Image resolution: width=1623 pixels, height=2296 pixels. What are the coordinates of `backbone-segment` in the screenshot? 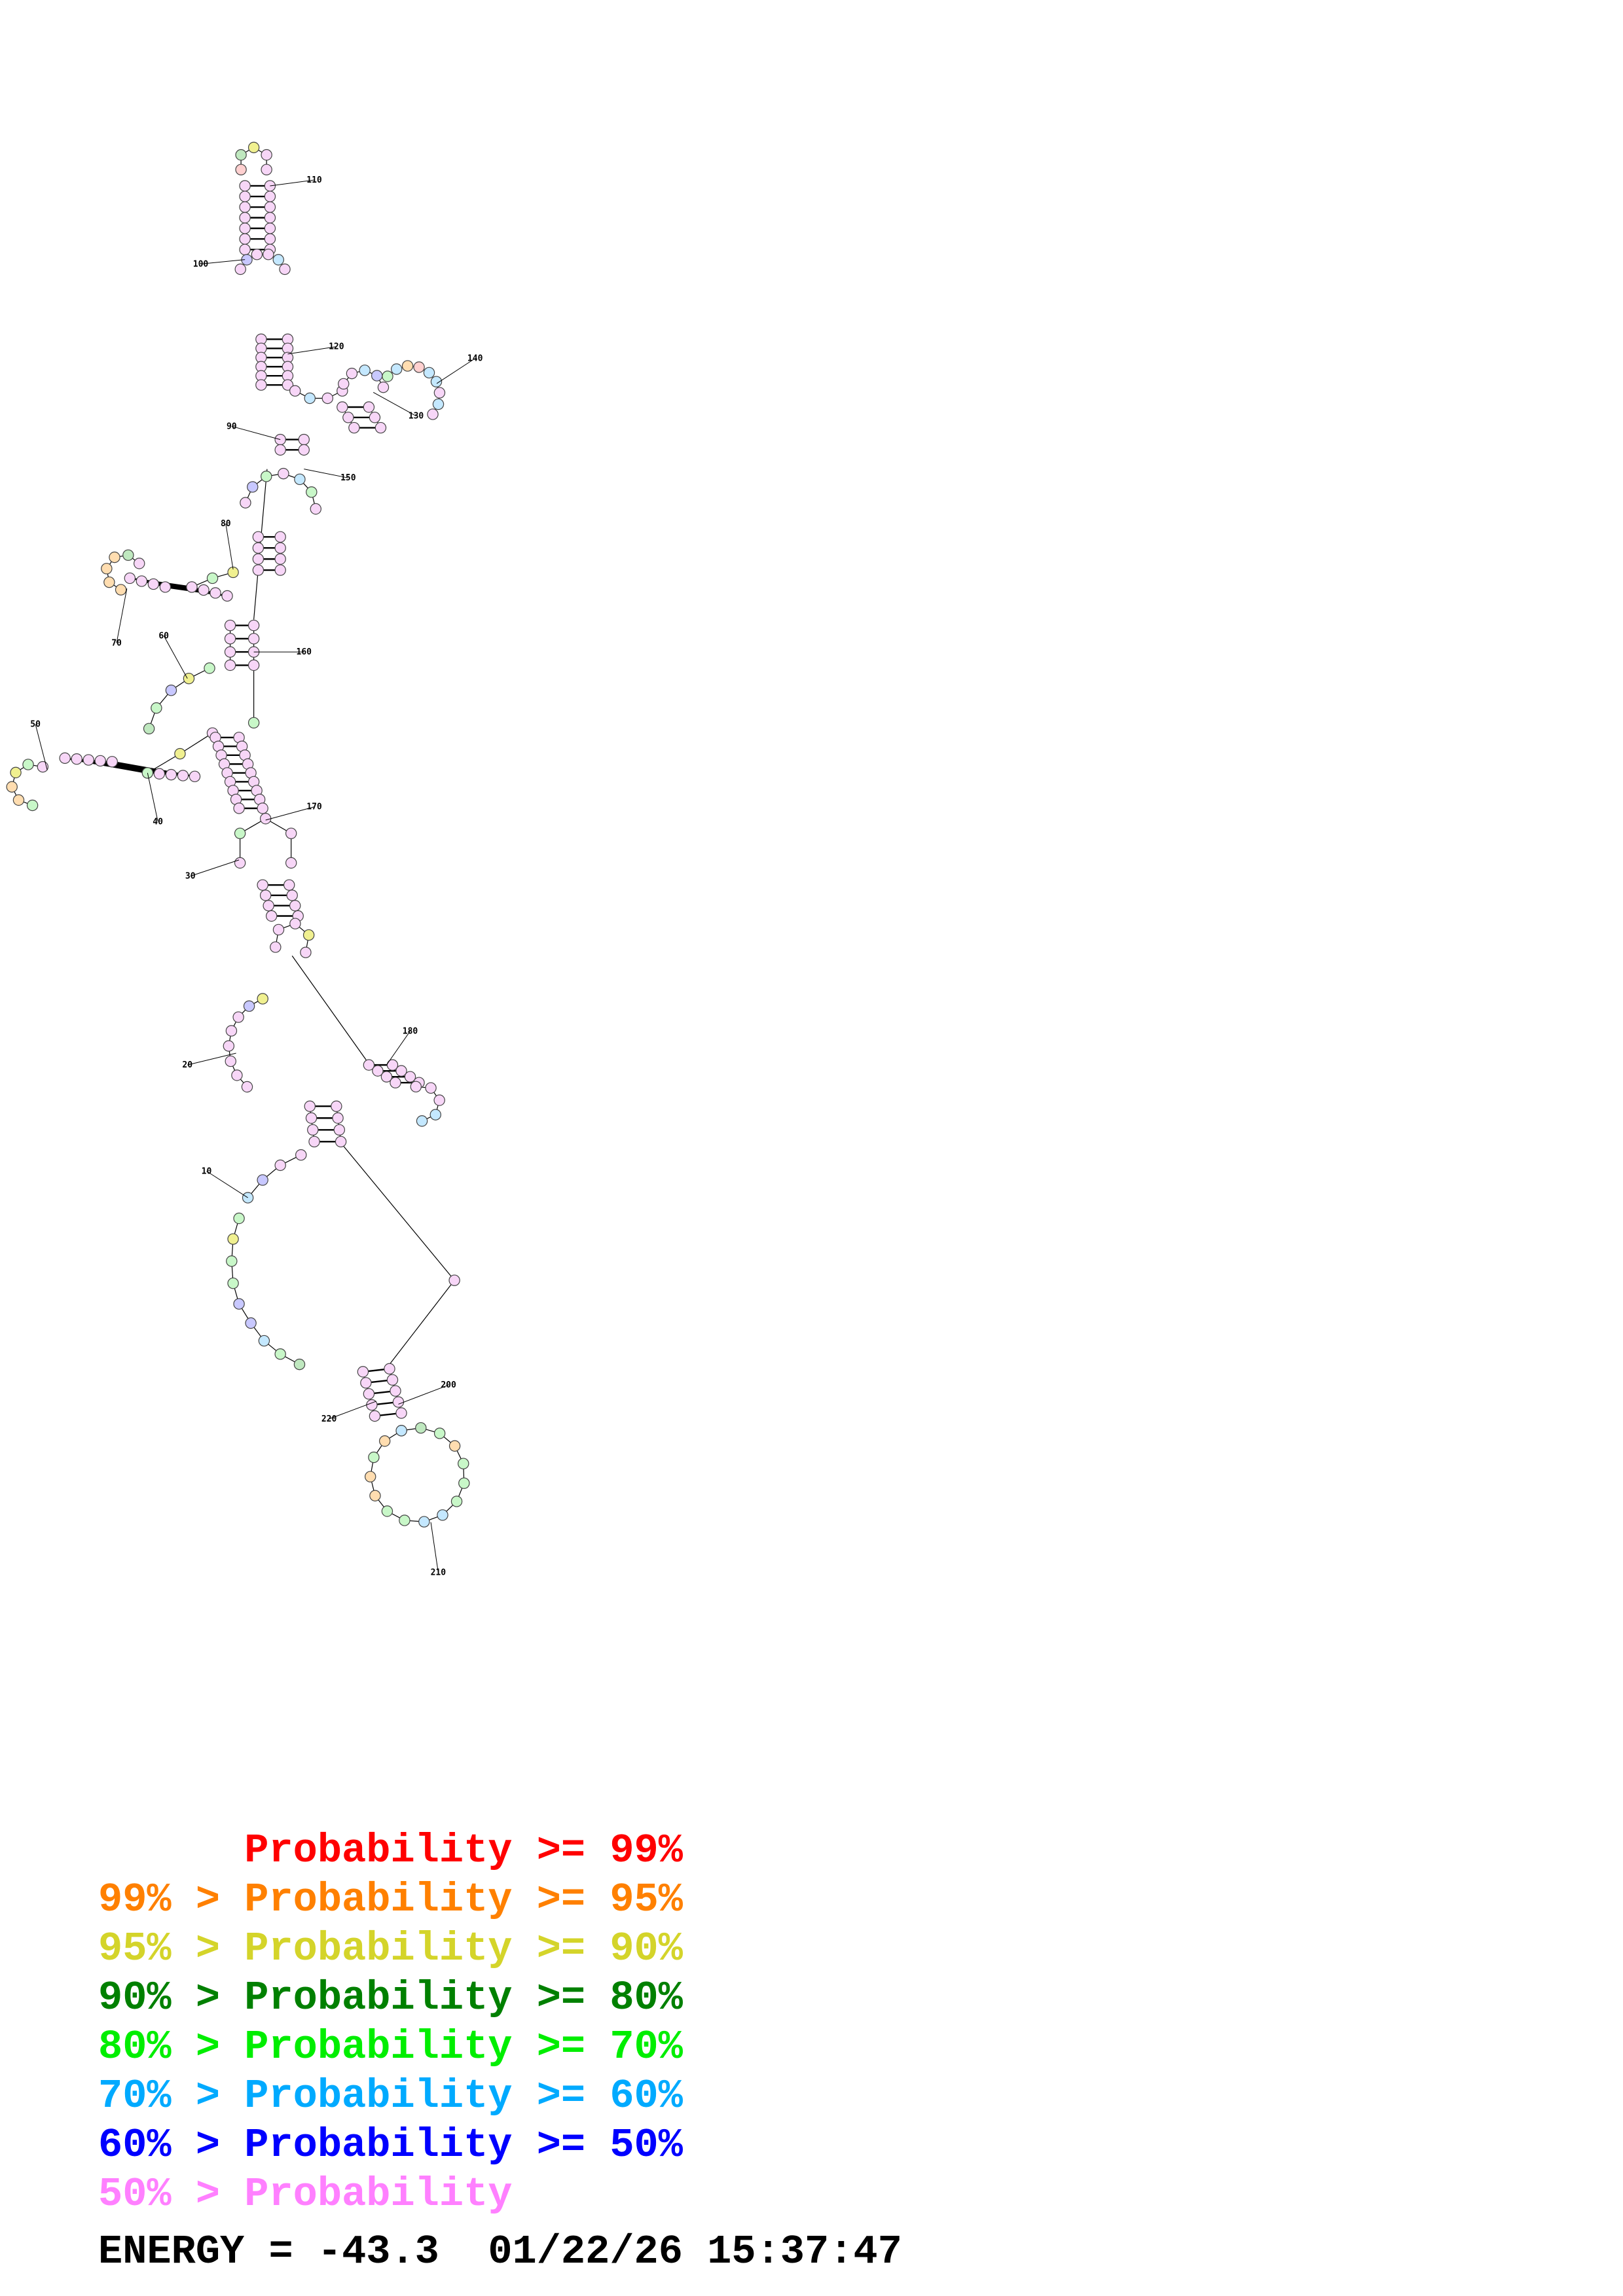 It's located at (422, 1322).